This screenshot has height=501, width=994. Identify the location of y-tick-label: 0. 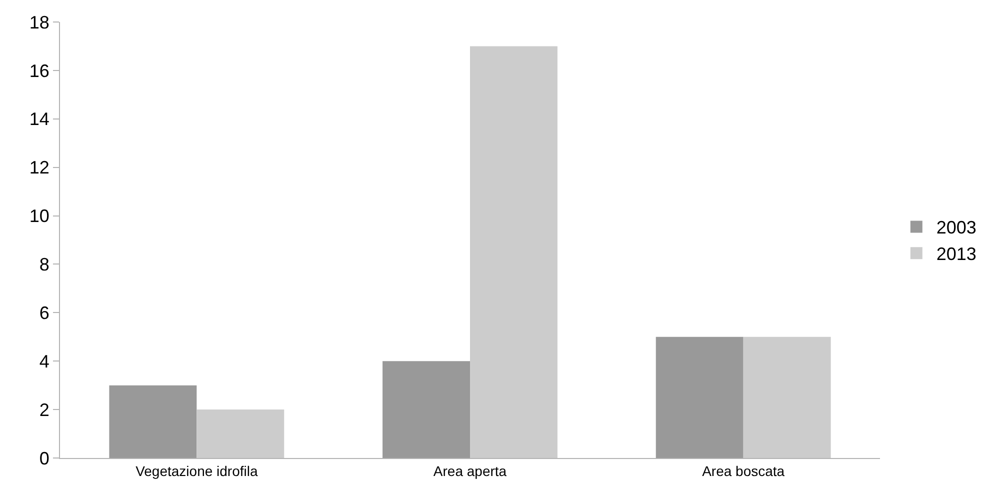
(44, 458).